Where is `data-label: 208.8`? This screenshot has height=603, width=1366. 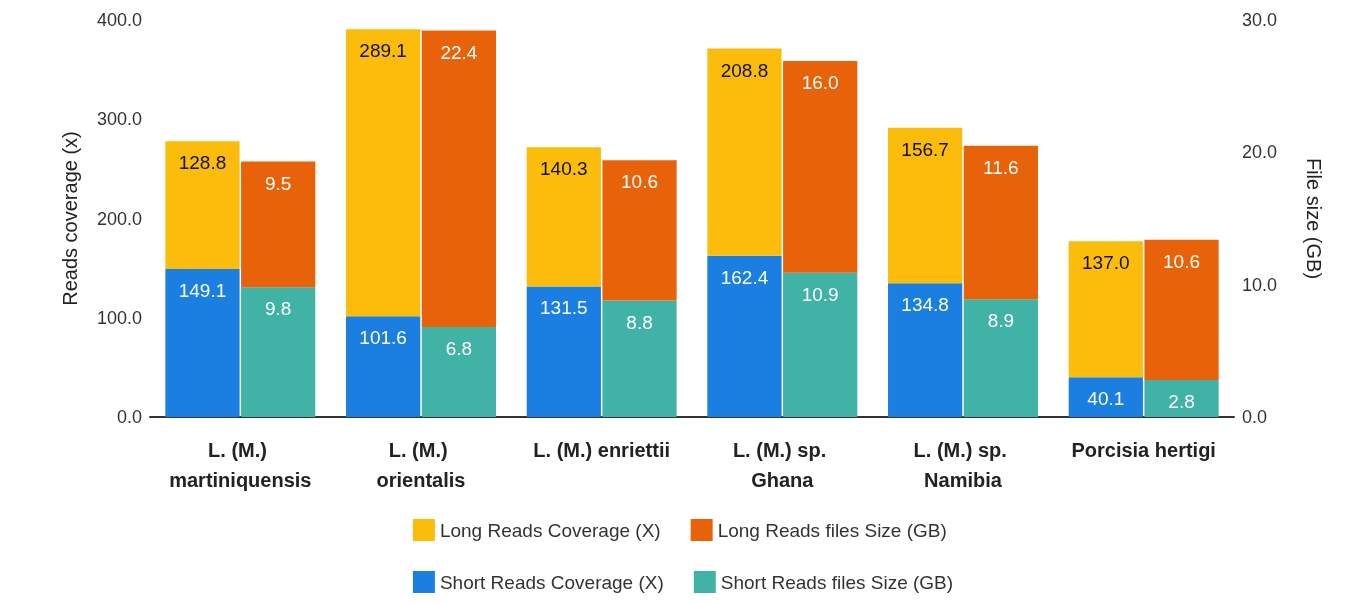
data-label: 208.8 is located at coordinates (744, 70).